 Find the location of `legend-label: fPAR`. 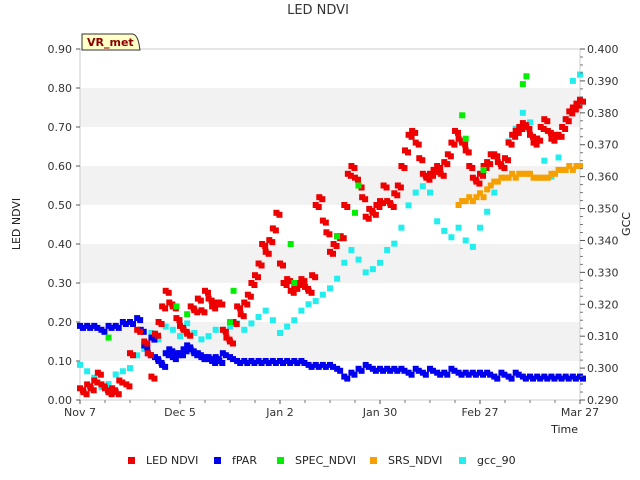

legend-label: fPAR is located at coordinates (244, 460).